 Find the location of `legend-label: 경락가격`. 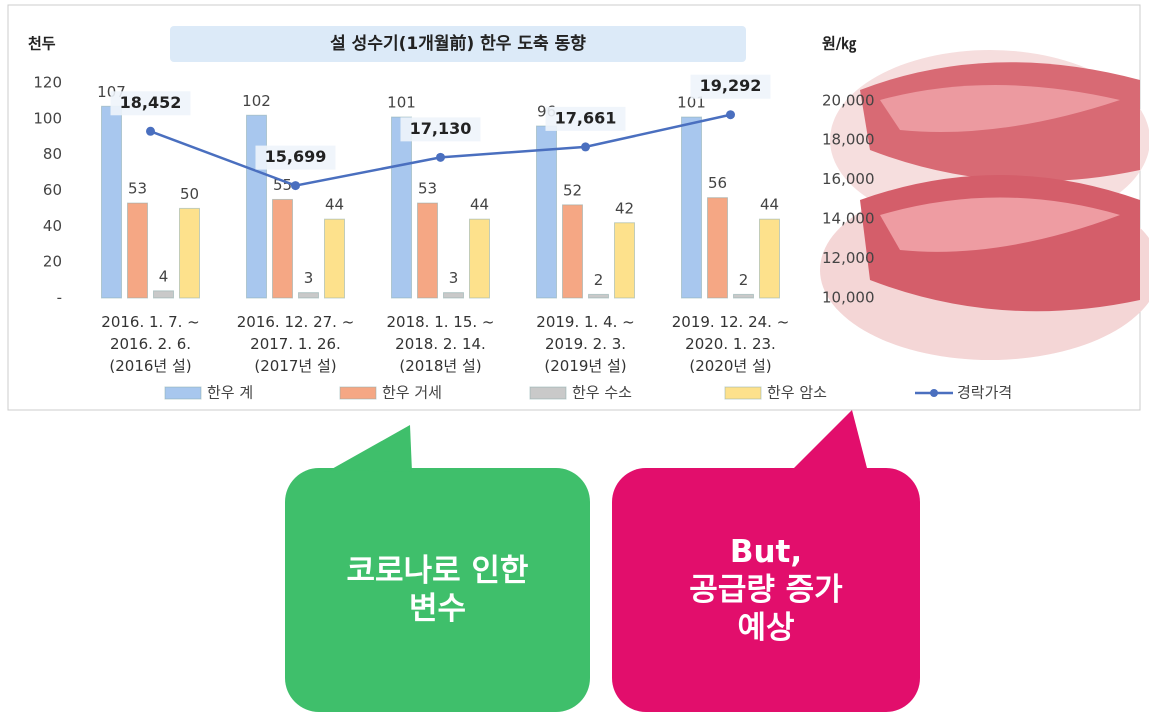

legend-label: 경락가격 is located at coordinates (984, 393).